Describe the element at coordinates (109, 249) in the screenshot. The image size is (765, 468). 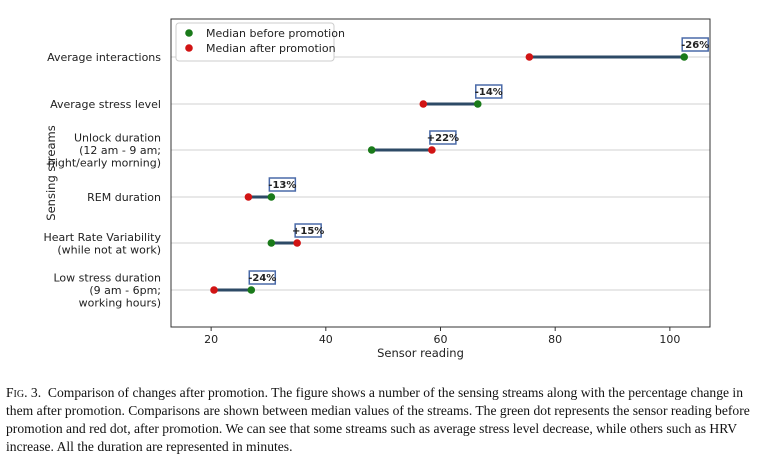
I see `category-label: (while not at work)` at that location.